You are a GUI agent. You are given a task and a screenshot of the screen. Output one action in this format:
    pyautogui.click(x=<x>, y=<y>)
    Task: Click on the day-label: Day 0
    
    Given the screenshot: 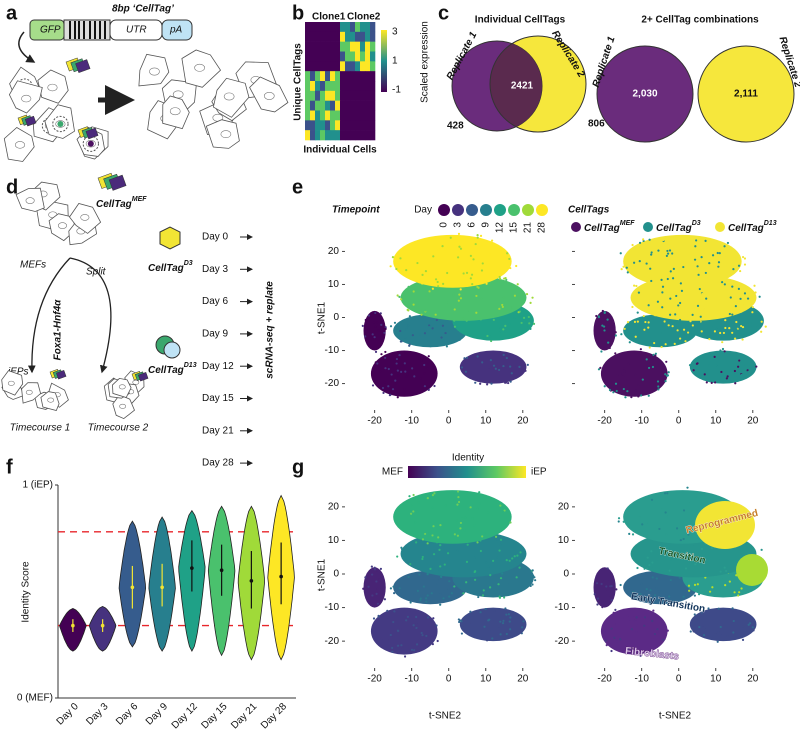 What is the action you would take?
    pyautogui.click(x=215, y=237)
    